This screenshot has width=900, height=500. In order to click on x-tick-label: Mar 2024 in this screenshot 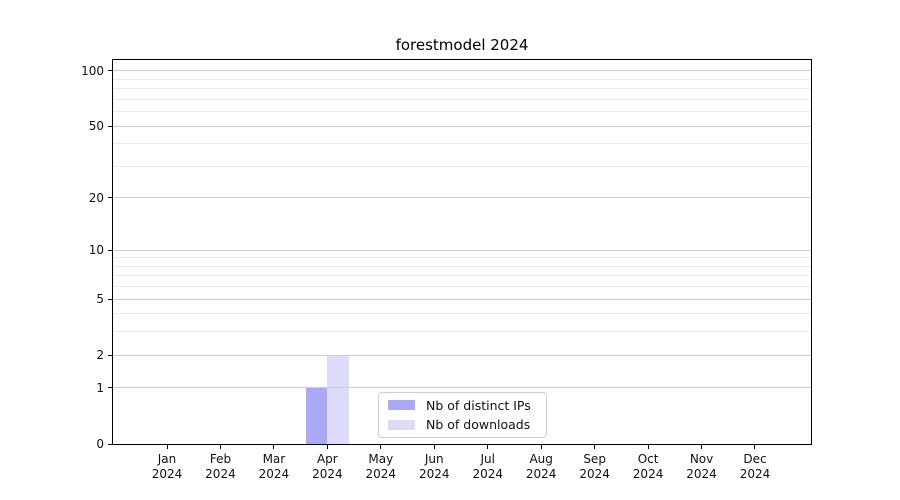, I will do `click(274, 466)`.